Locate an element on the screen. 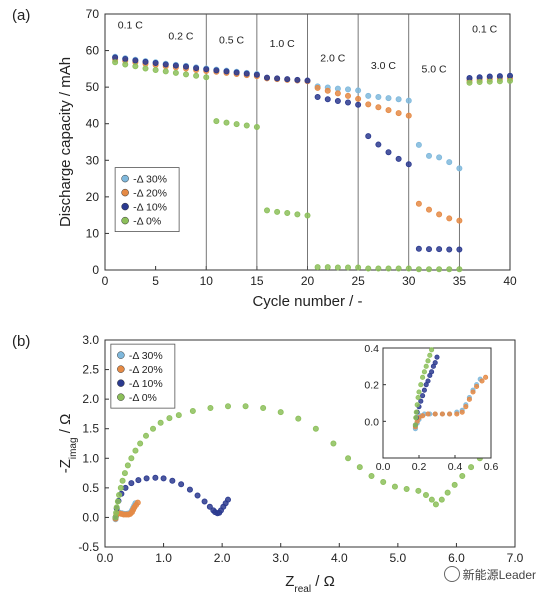 The width and height of the screenshot is (550, 604). inset-y-tick-label: 0.0 is located at coordinates (371, 422).